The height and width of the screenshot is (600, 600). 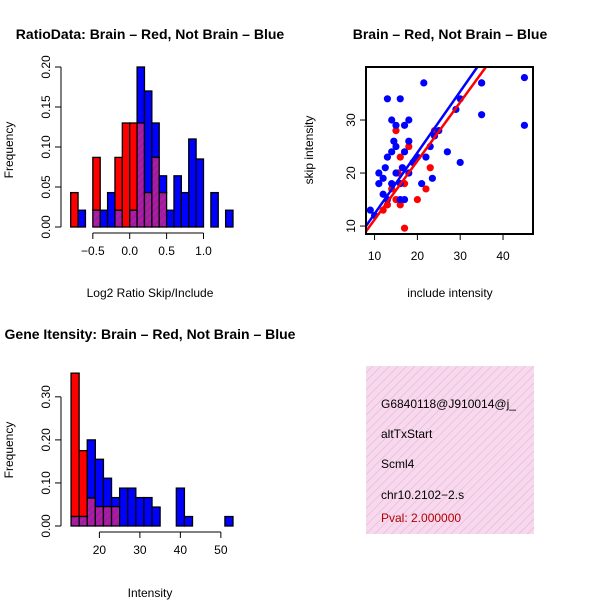 I want to click on intensity-histogram-axes: 0.00 0.10 0.20 0.30 20 30 40 50, so click(x=133, y=471).